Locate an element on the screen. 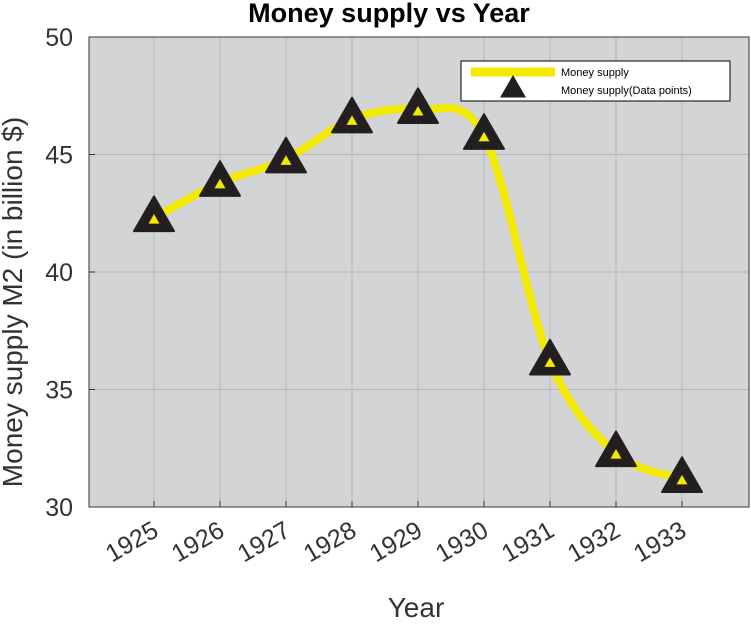  x-tick-label: 1933 is located at coordinates (660, 542).